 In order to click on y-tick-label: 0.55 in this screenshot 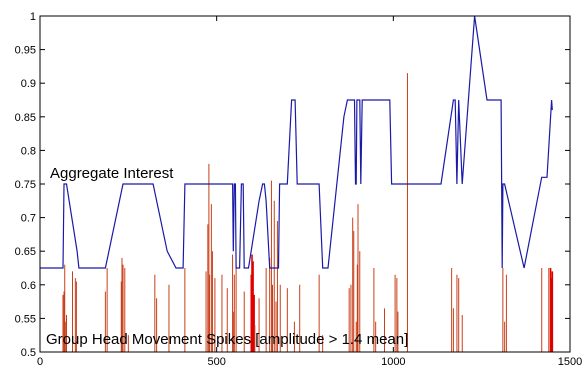, I will do `click(25, 319)`.